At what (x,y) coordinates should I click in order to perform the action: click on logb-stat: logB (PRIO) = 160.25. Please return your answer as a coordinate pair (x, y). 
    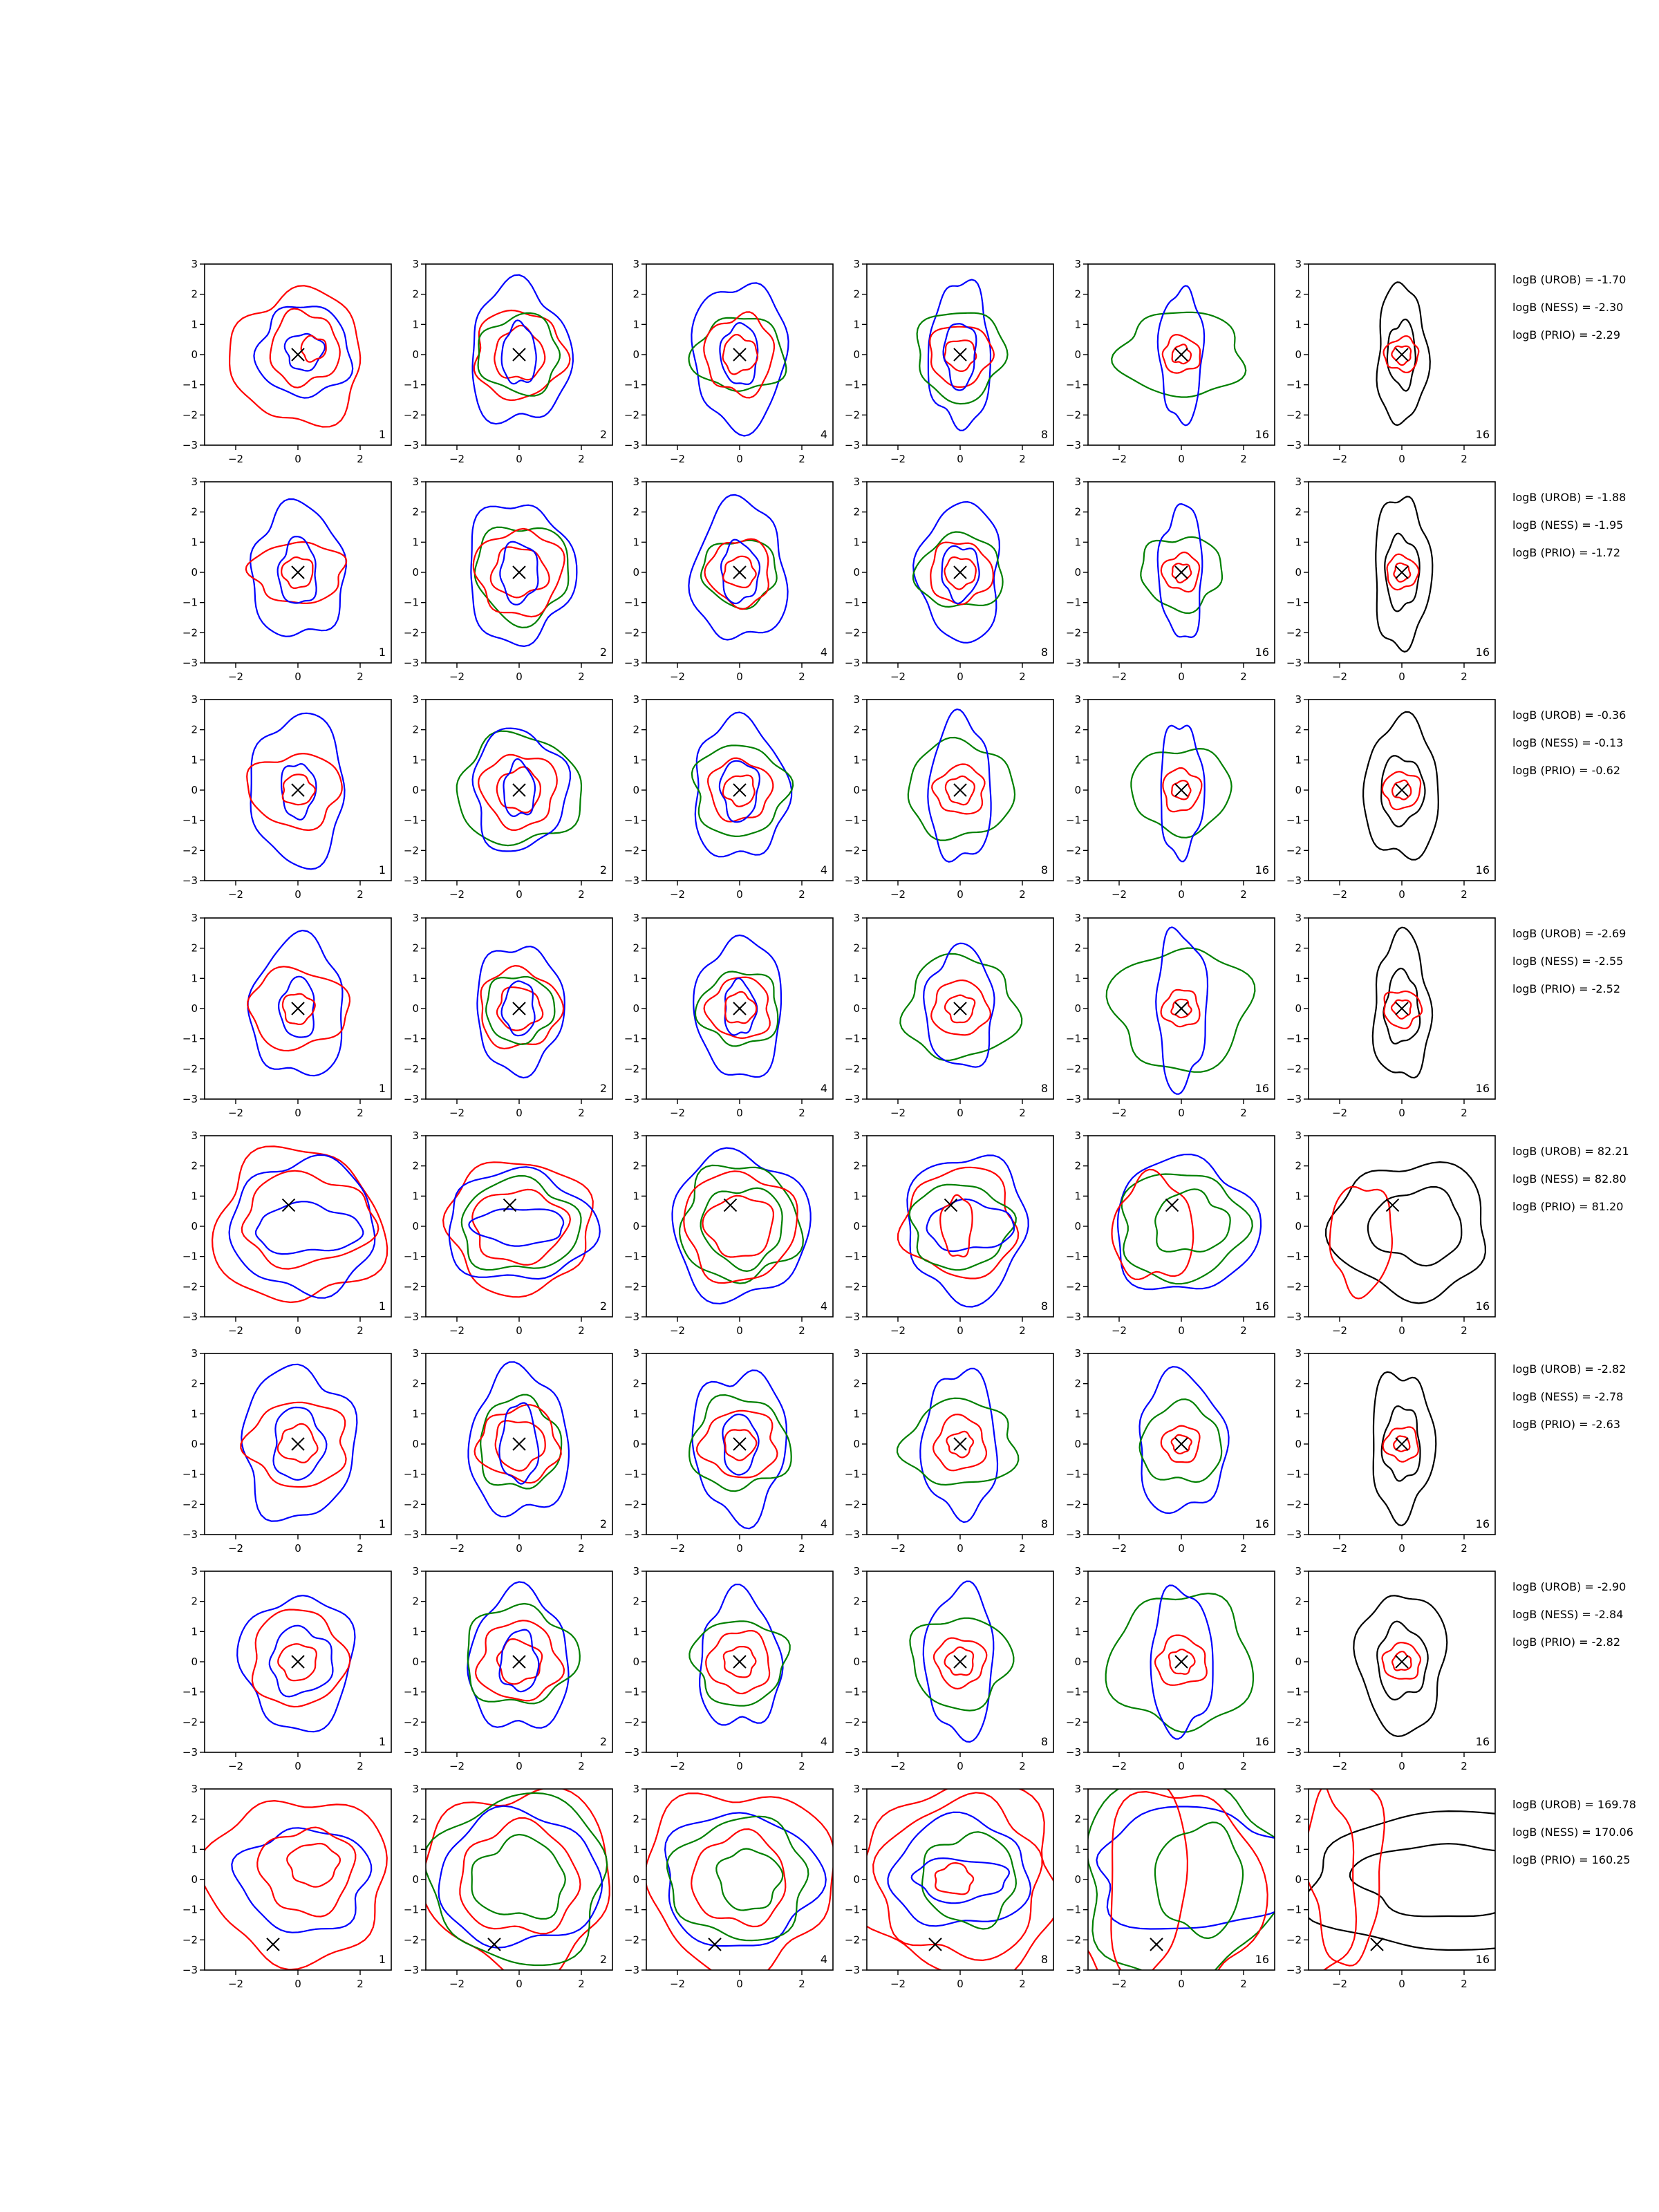
    Looking at the image, I should click on (1572, 1859).